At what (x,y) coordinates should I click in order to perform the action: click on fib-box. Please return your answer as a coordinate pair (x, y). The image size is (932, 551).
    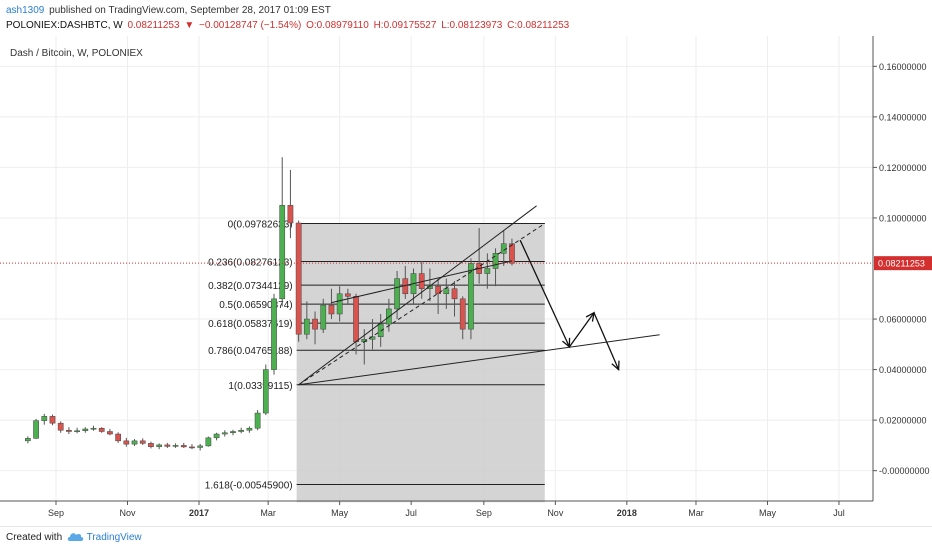
    Looking at the image, I should click on (420, 363).